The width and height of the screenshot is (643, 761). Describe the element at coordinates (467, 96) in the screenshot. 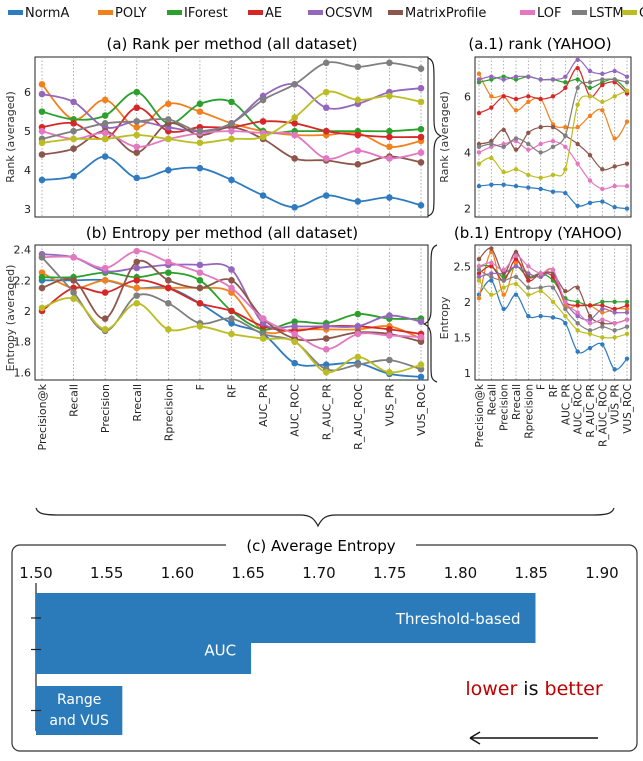

I see `y-tick-label: 6` at that location.